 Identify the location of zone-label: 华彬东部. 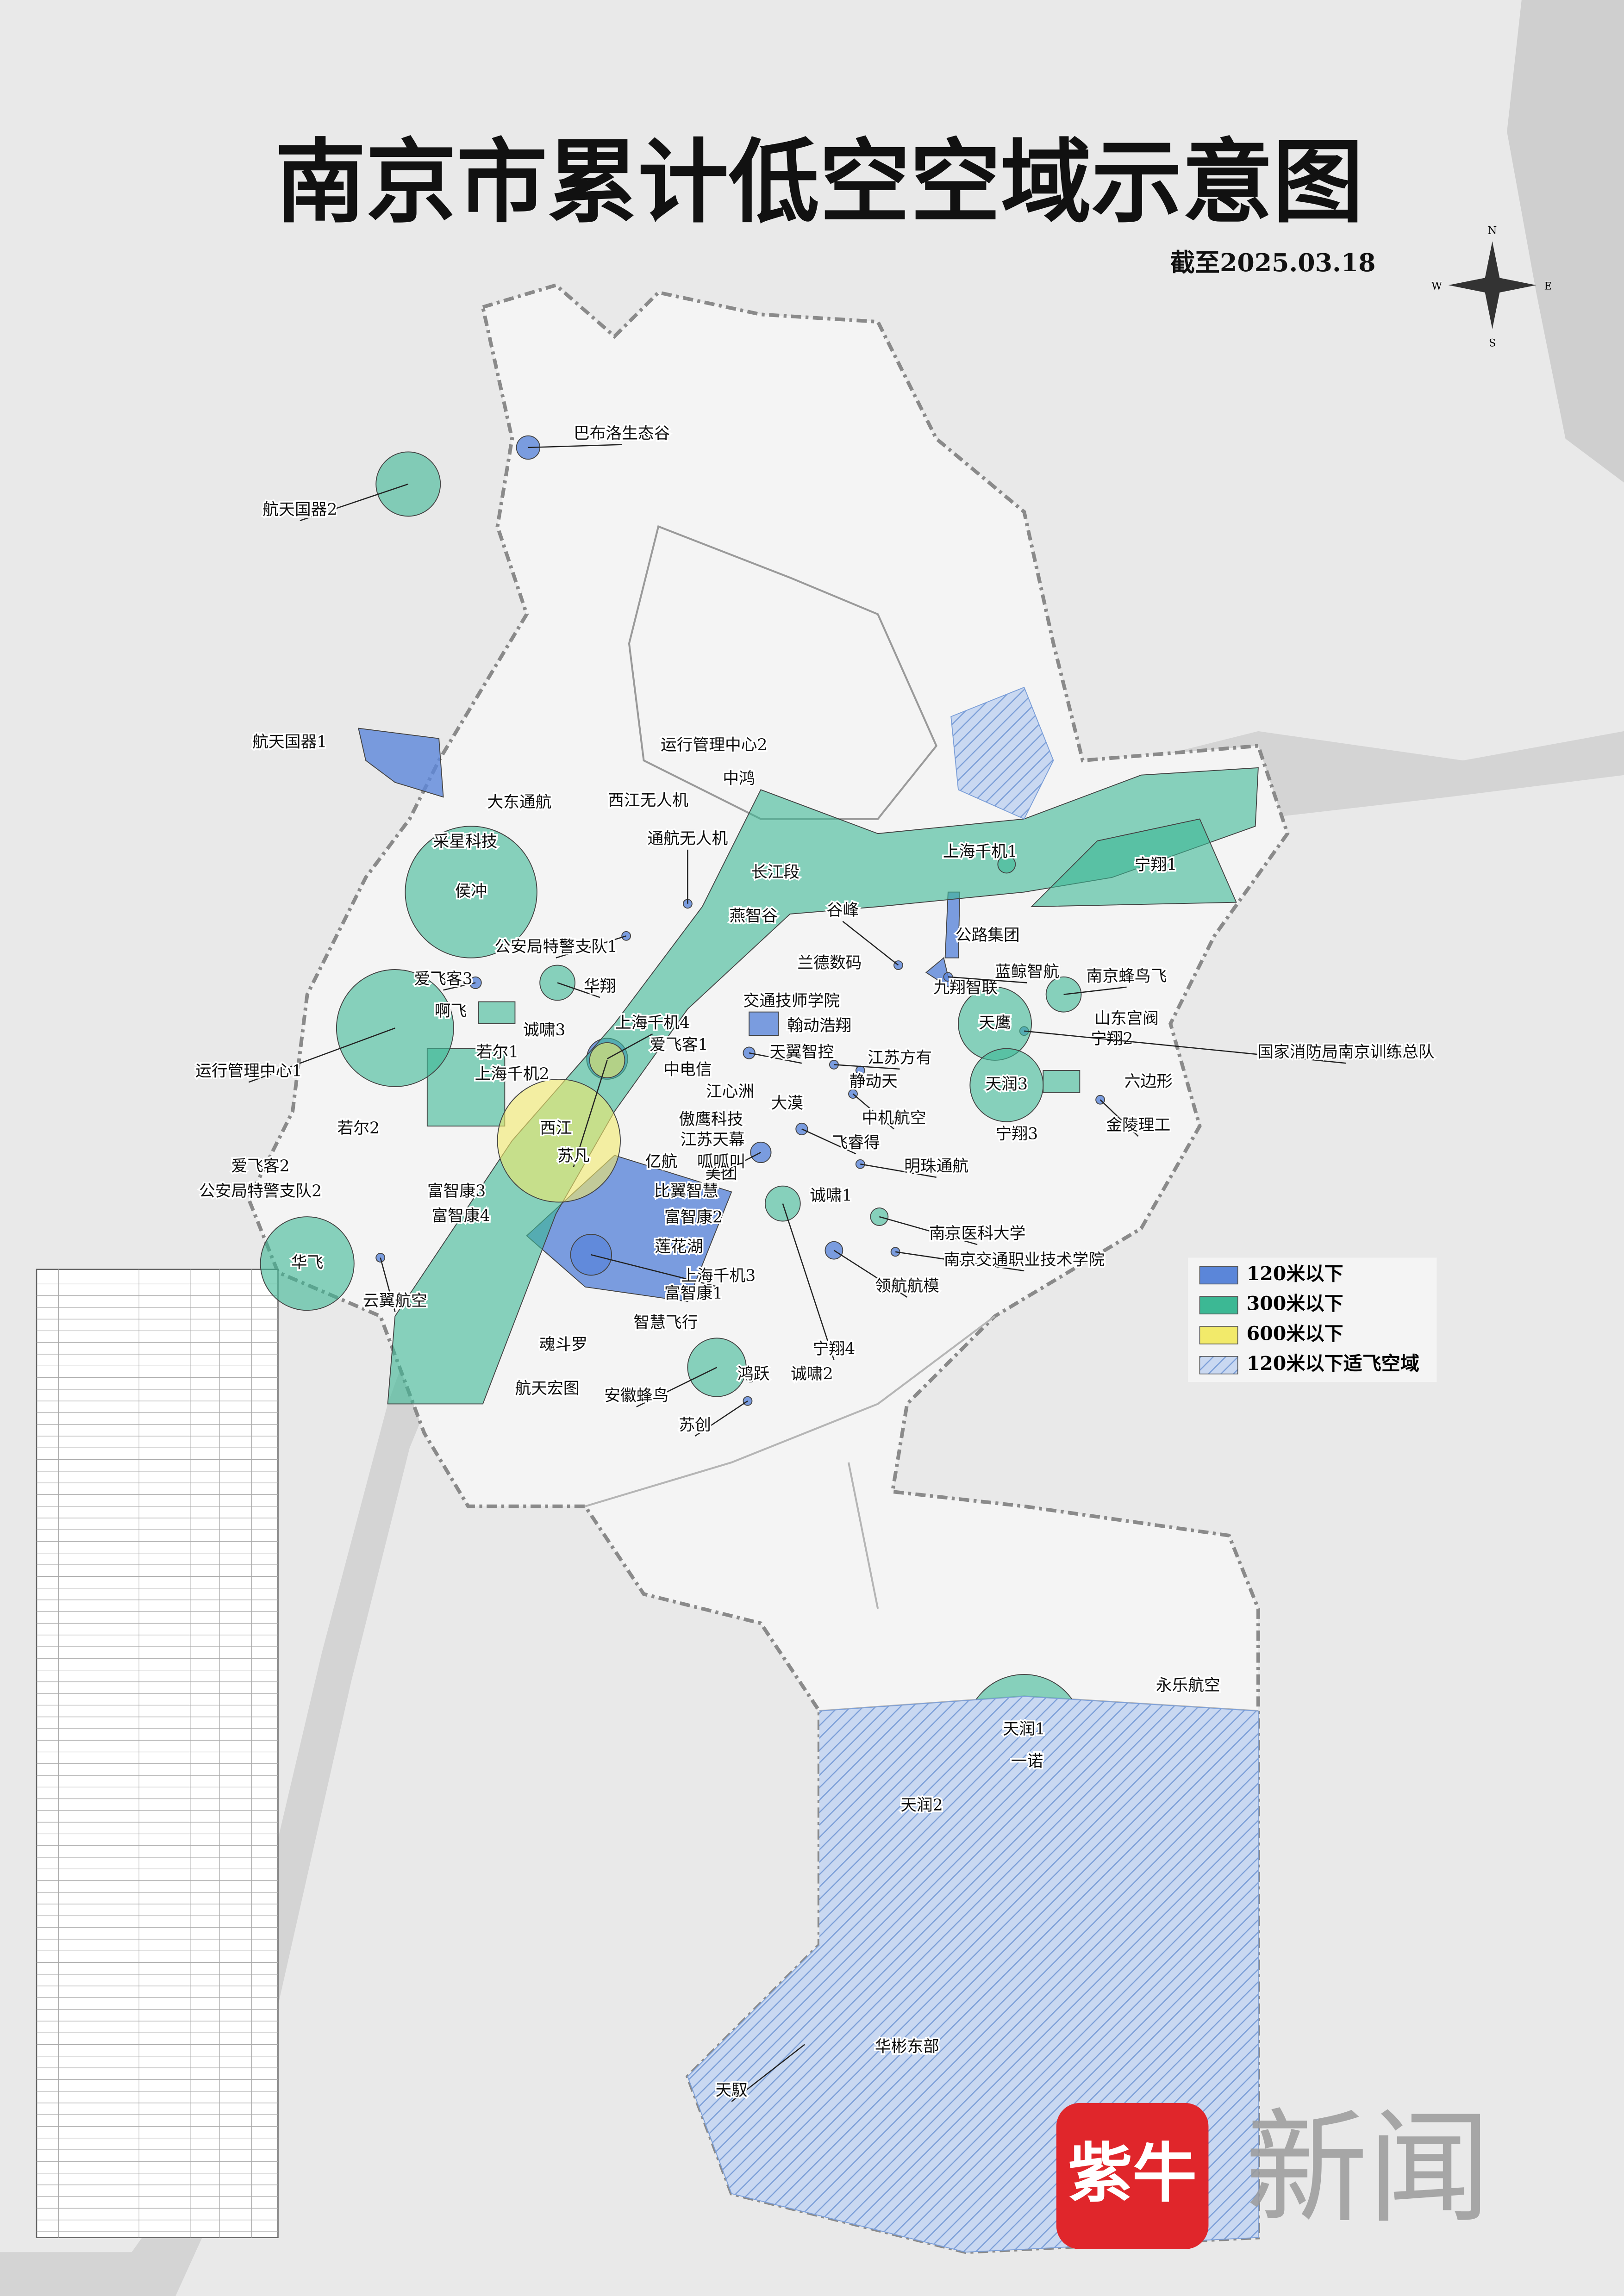
(907, 2046).